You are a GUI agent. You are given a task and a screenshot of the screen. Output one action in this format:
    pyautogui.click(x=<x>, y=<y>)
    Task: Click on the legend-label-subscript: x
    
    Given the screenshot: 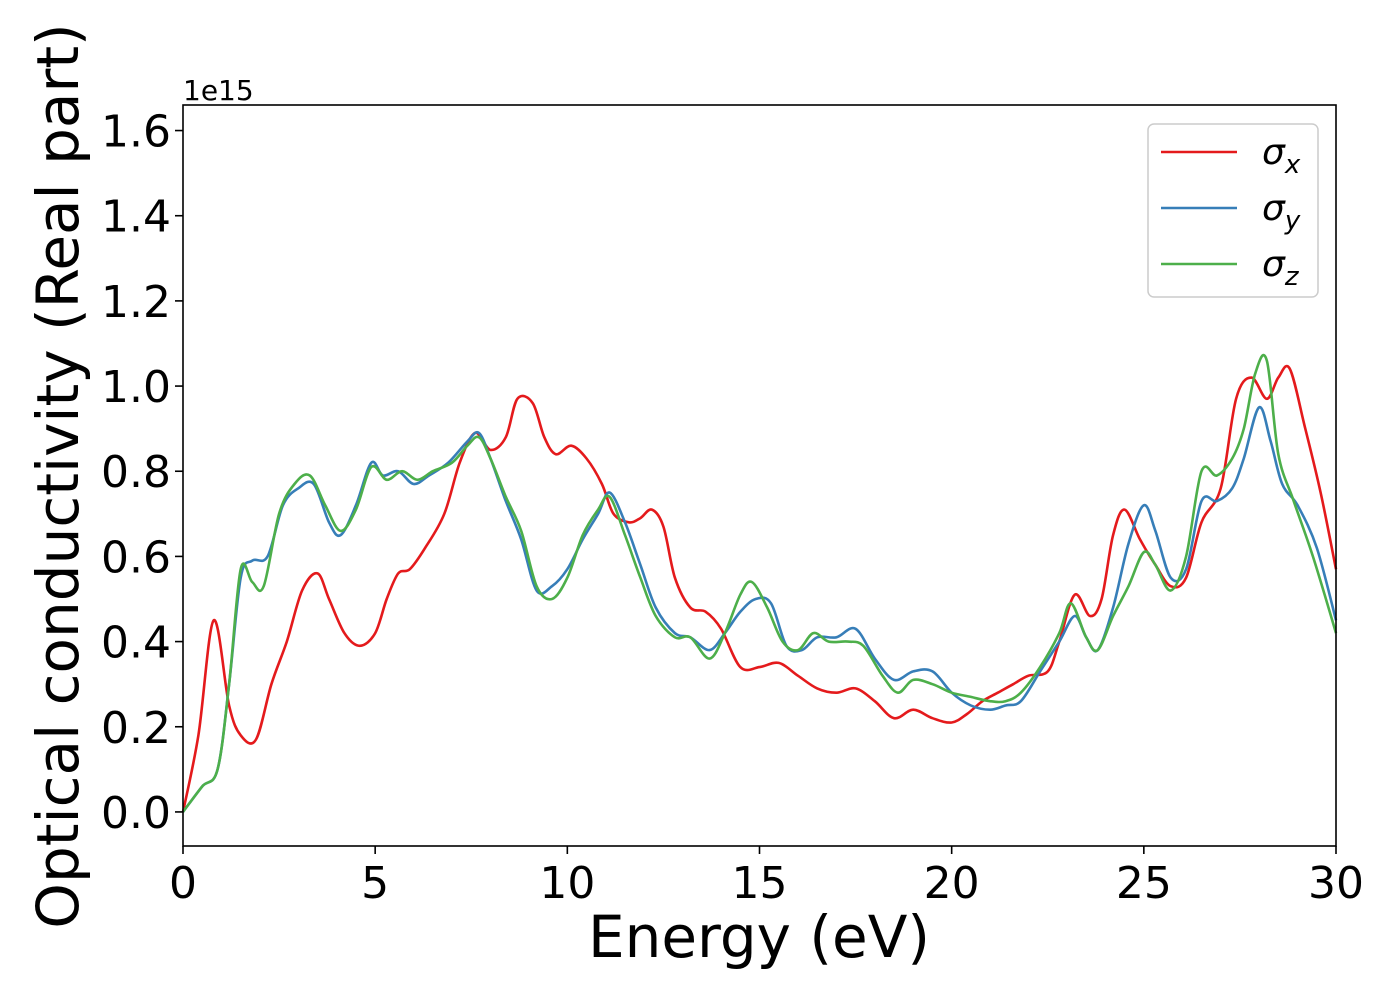 What is the action you would take?
    pyautogui.click(x=1292, y=165)
    